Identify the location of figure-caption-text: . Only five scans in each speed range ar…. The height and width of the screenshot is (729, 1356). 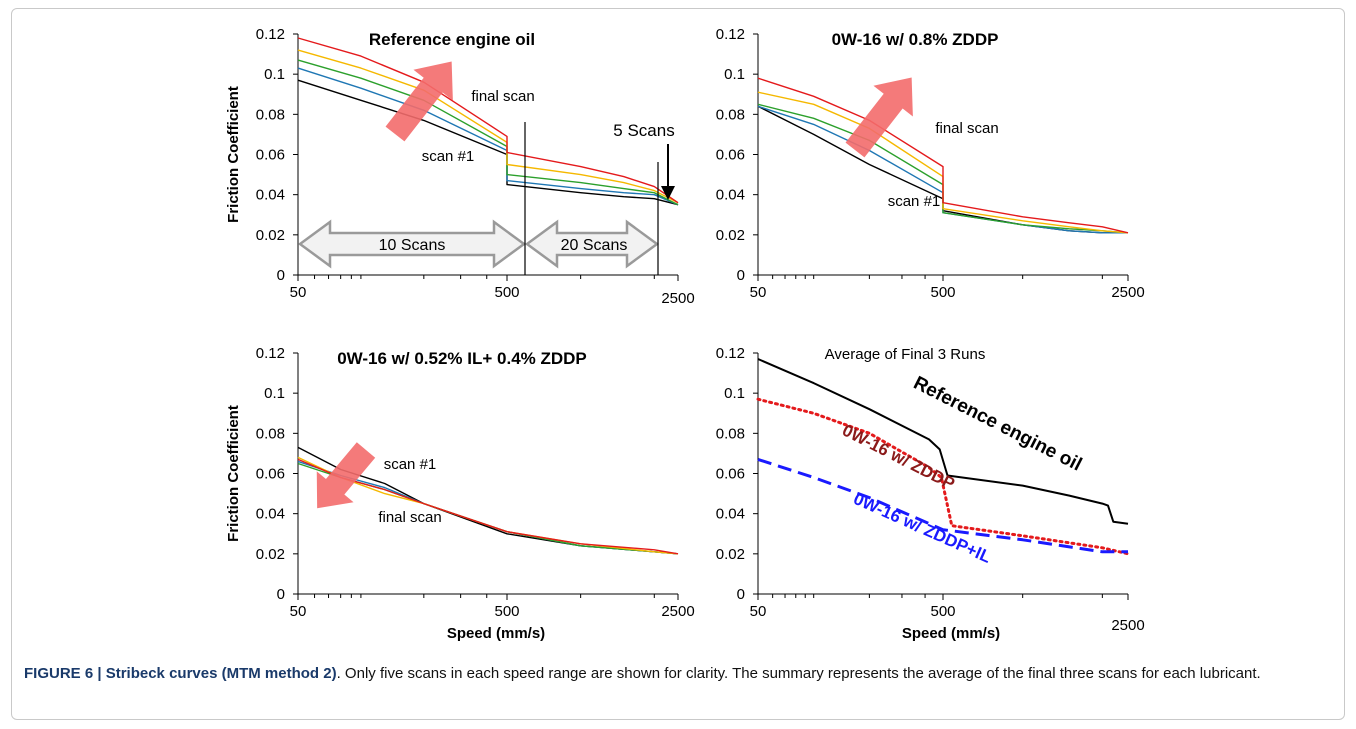
(798, 673).